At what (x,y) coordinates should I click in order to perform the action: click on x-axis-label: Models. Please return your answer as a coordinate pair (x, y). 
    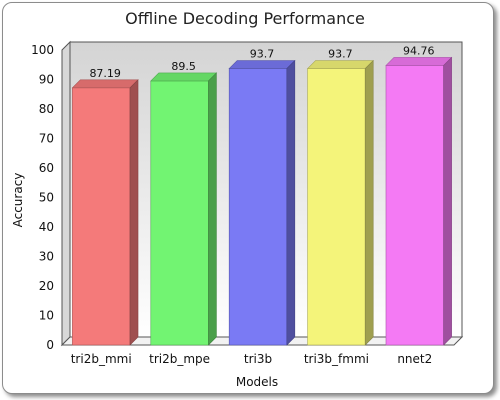
    Looking at the image, I should click on (257, 382).